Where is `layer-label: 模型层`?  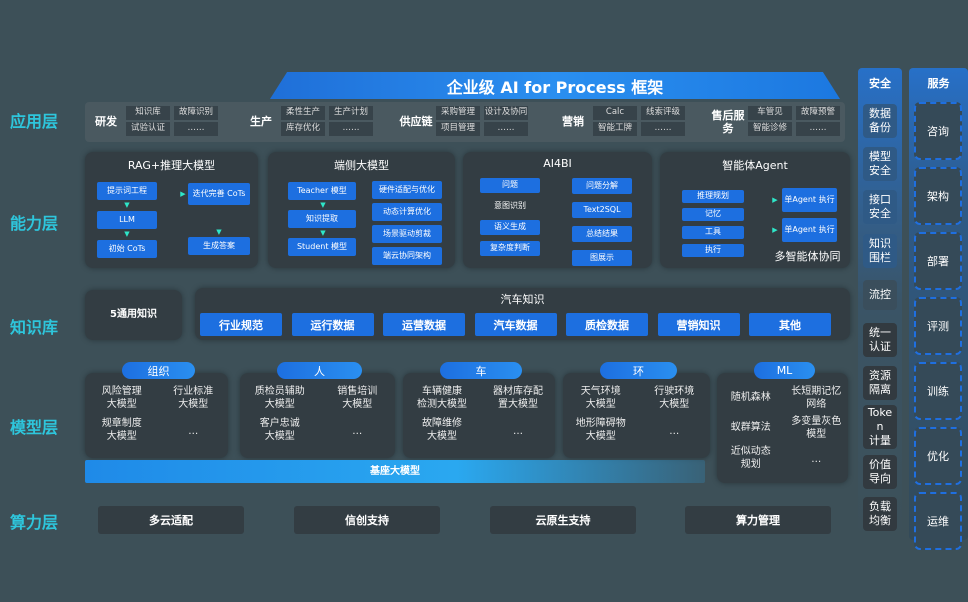
layer-label: 模型层 is located at coordinates (34, 427).